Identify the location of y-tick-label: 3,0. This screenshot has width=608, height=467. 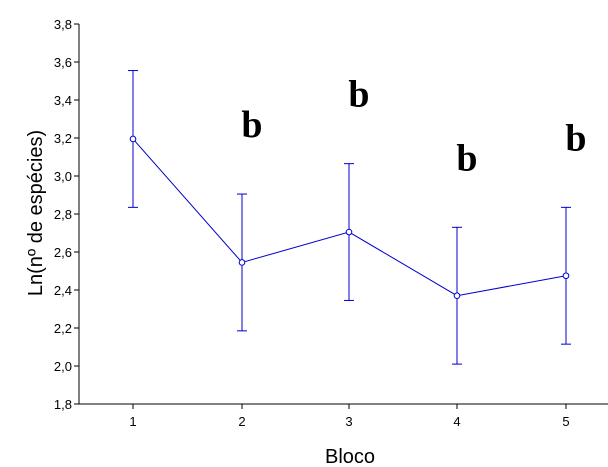
(63, 176).